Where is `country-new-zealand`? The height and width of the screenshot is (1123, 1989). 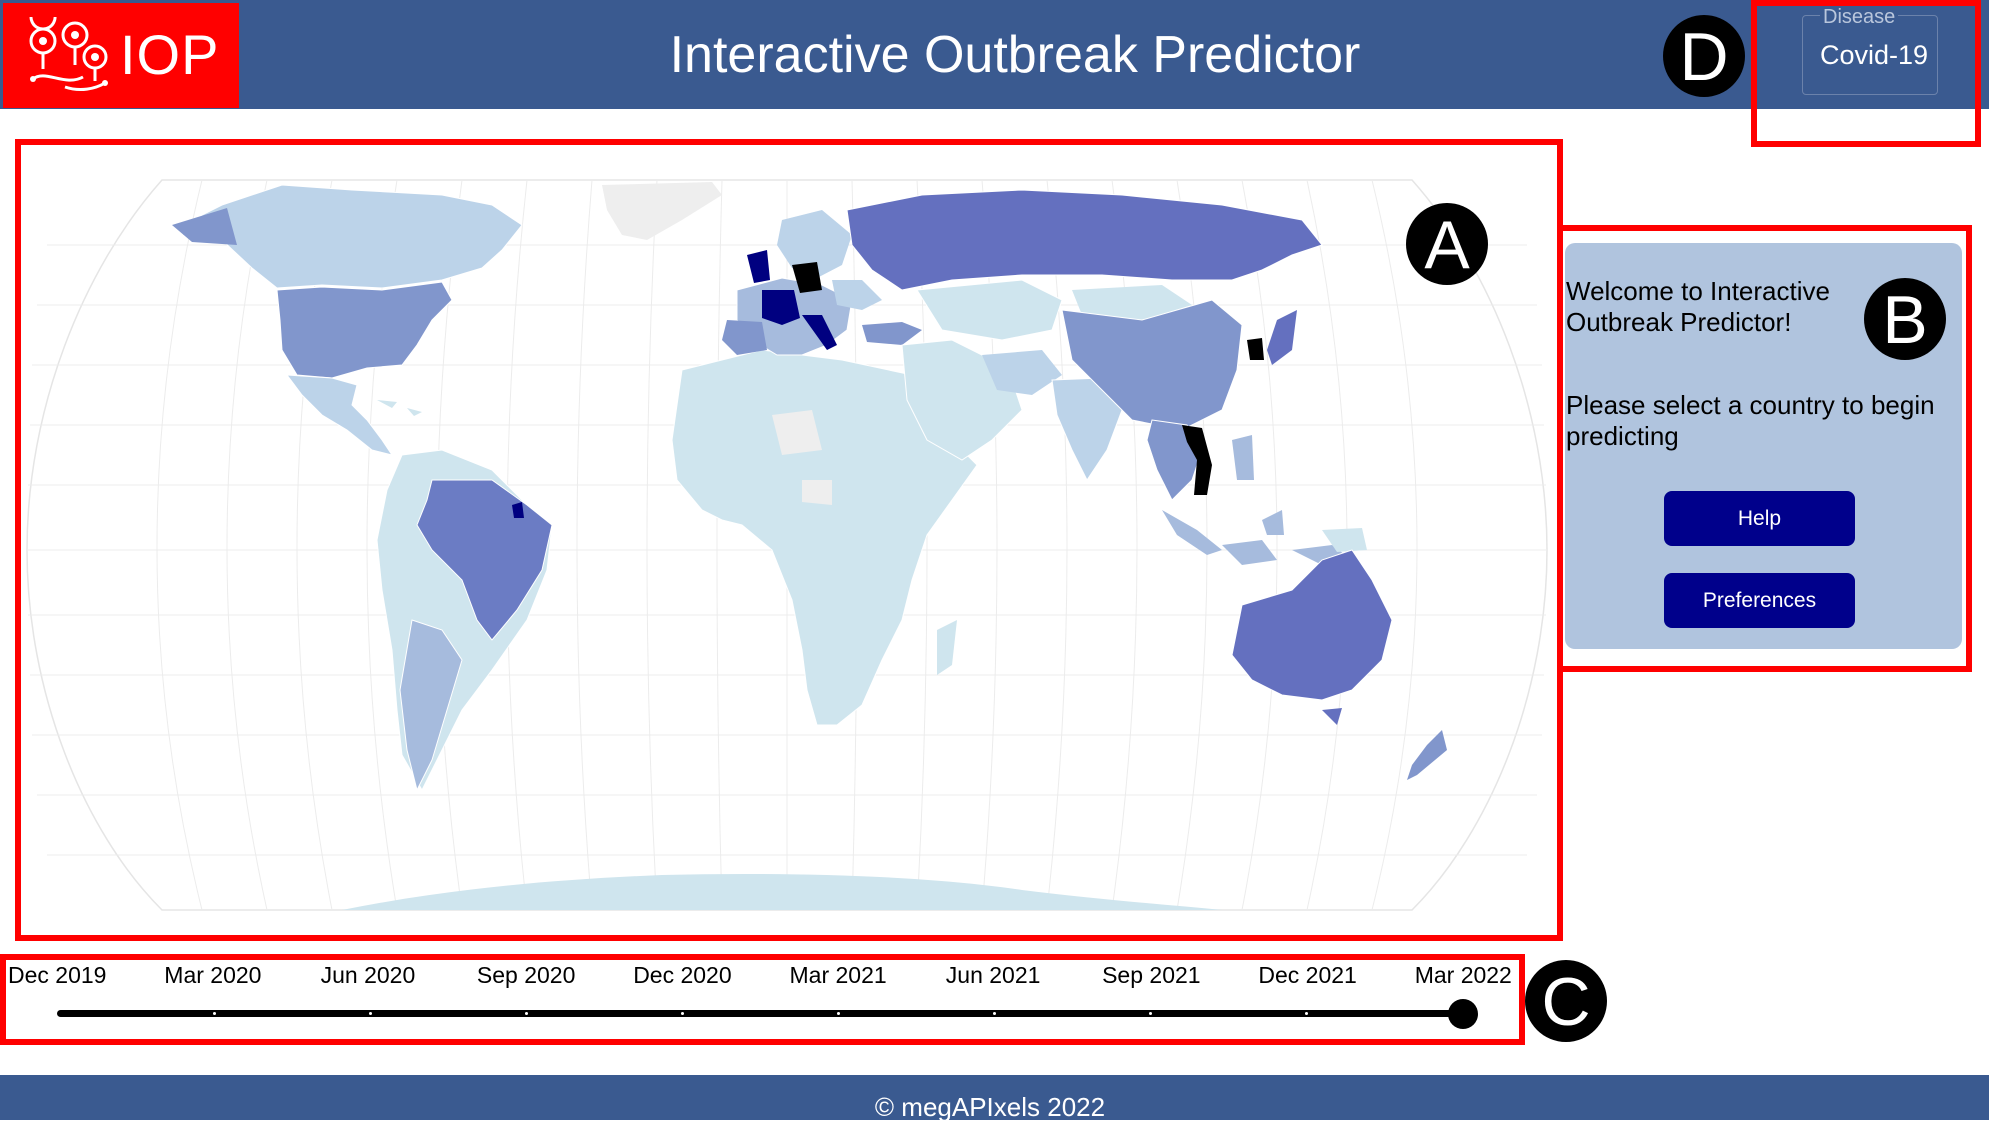
country-new-zealand is located at coordinates (1427, 755).